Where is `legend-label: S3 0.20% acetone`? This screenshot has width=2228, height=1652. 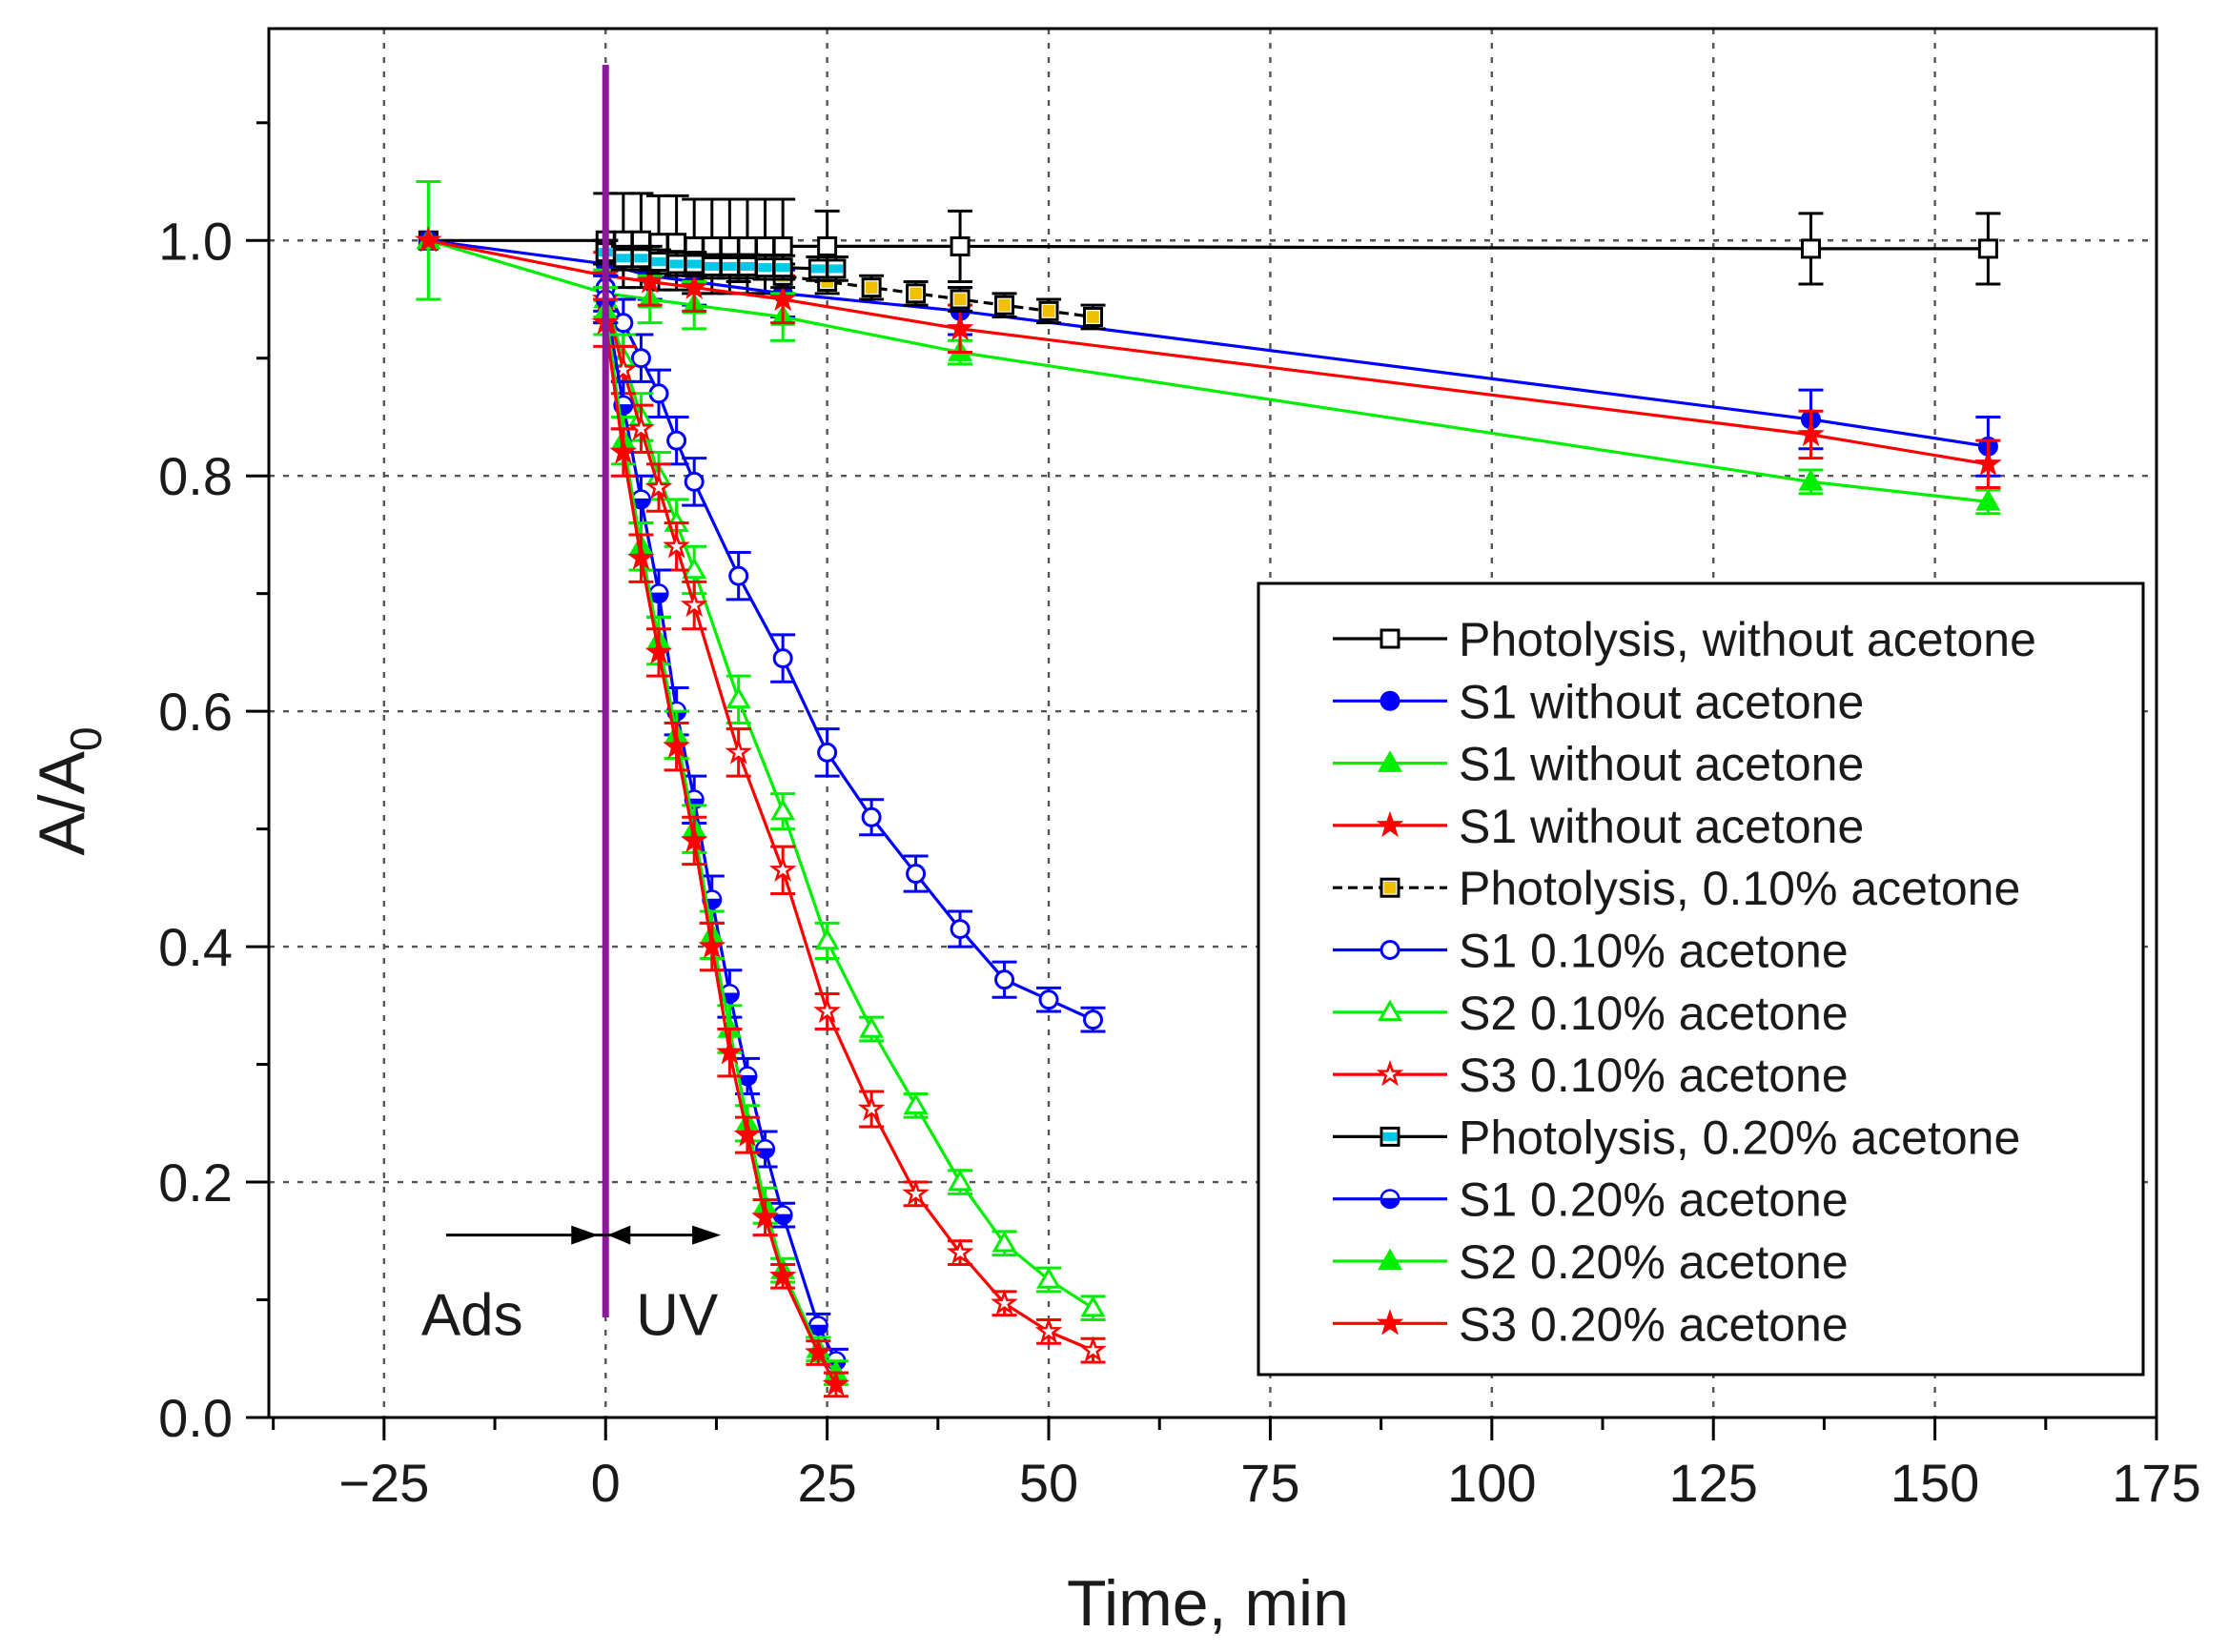 legend-label: S3 0.20% acetone is located at coordinates (1654, 1324).